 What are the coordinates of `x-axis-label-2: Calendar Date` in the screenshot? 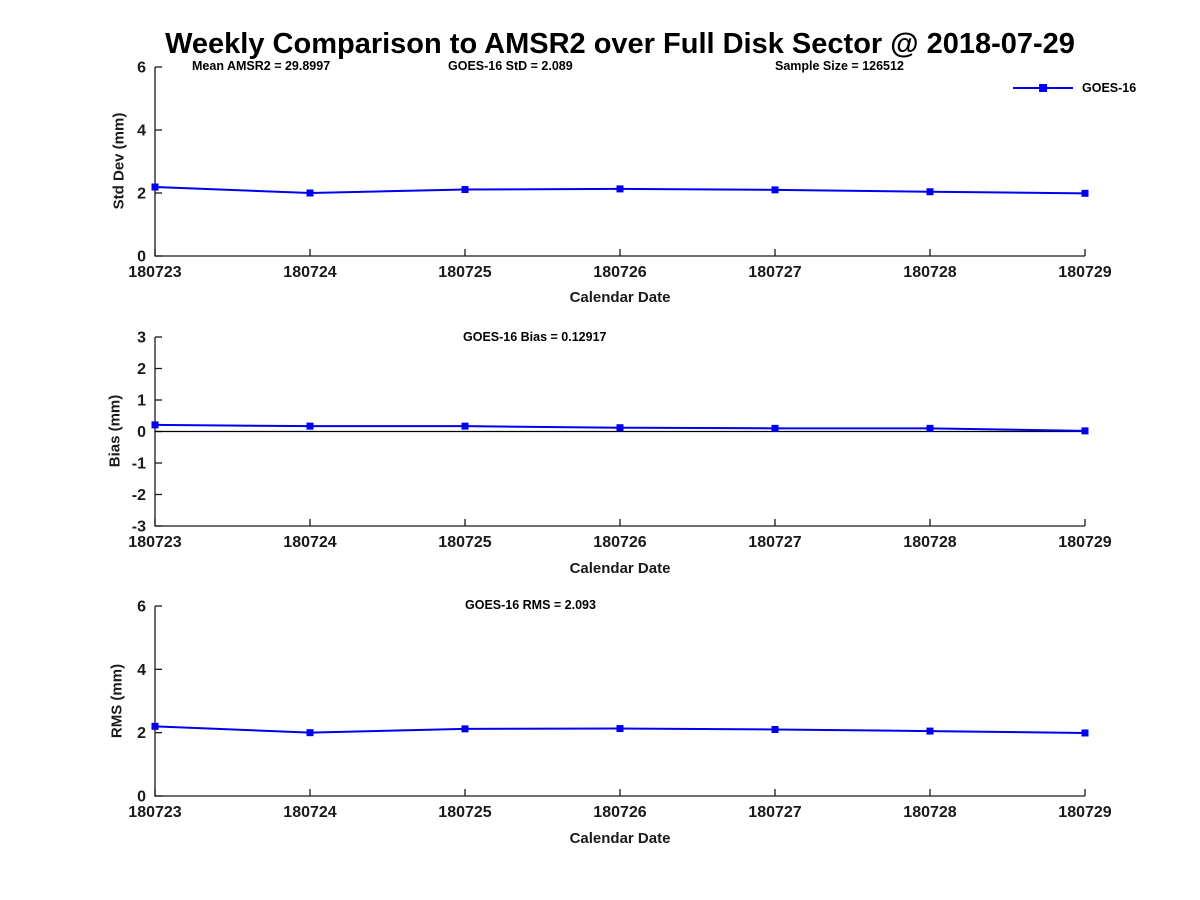 It's located at (620, 568).